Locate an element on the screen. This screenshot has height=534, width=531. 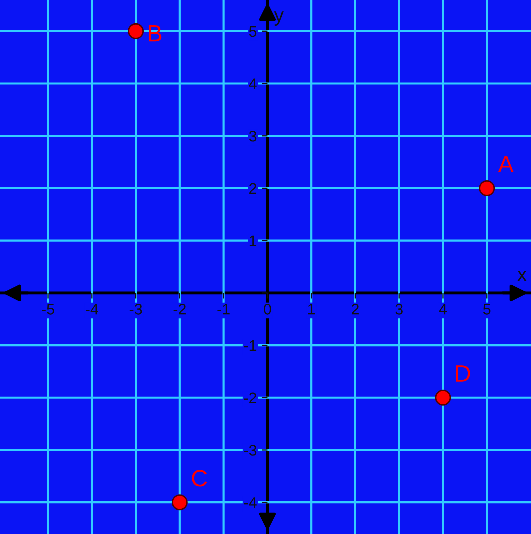
y-tick-label: 5 is located at coordinates (253, 32).